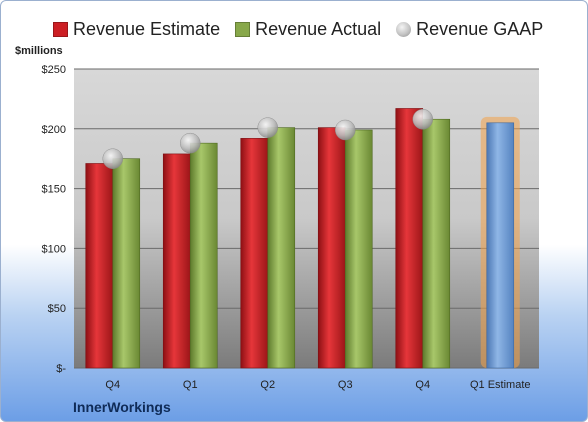 The image size is (588, 422). I want to click on y-tick-label: $50, so click(57, 309).